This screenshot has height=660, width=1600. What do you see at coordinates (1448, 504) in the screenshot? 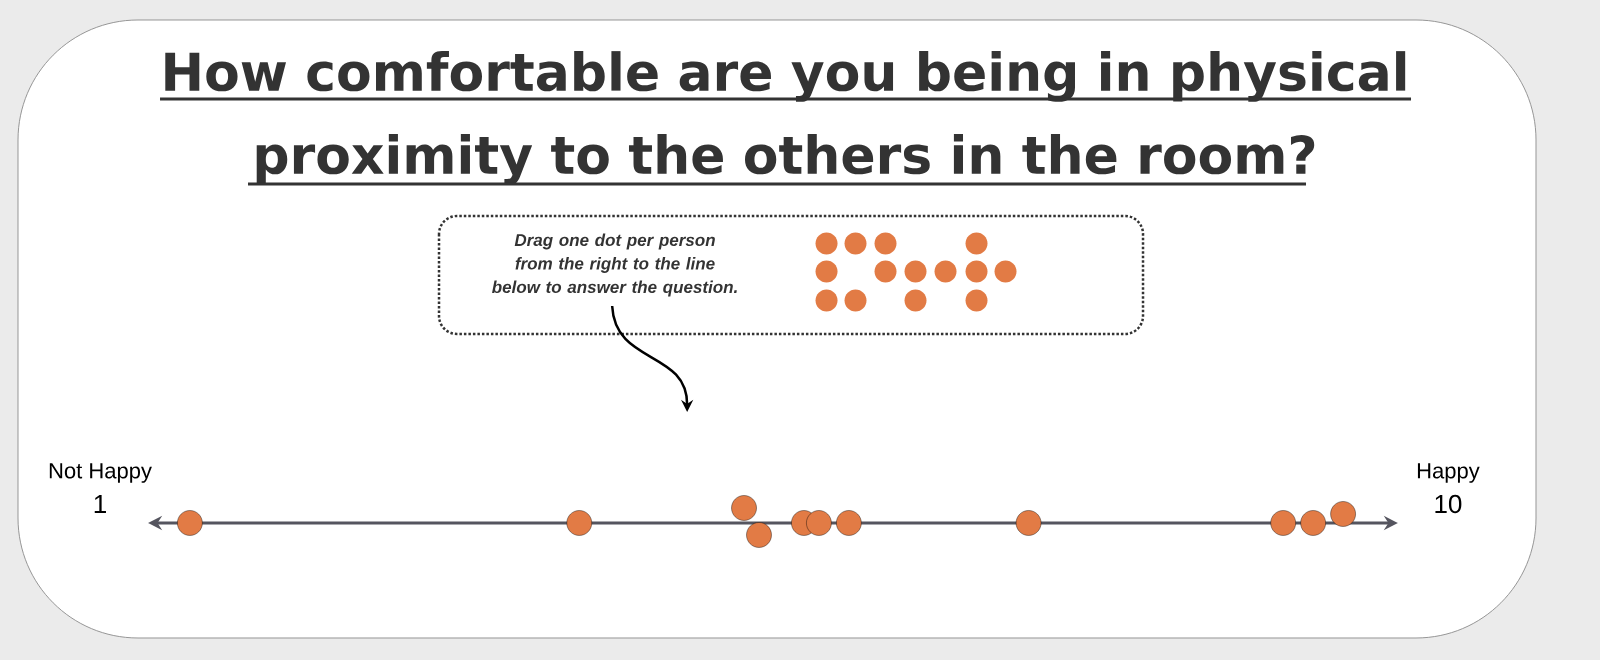
I see `x-tick-label: 10` at bounding box center [1448, 504].